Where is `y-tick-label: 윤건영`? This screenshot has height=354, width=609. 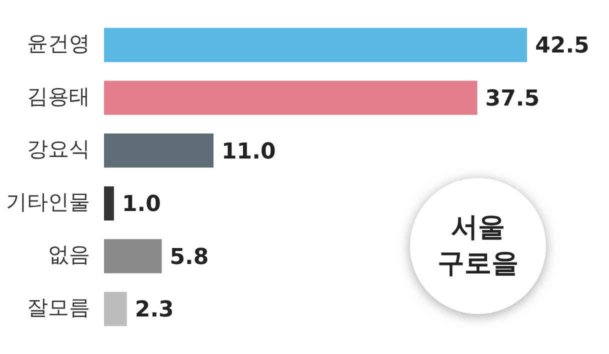
y-tick-label: 윤건영 is located at coordinates (58, 43).